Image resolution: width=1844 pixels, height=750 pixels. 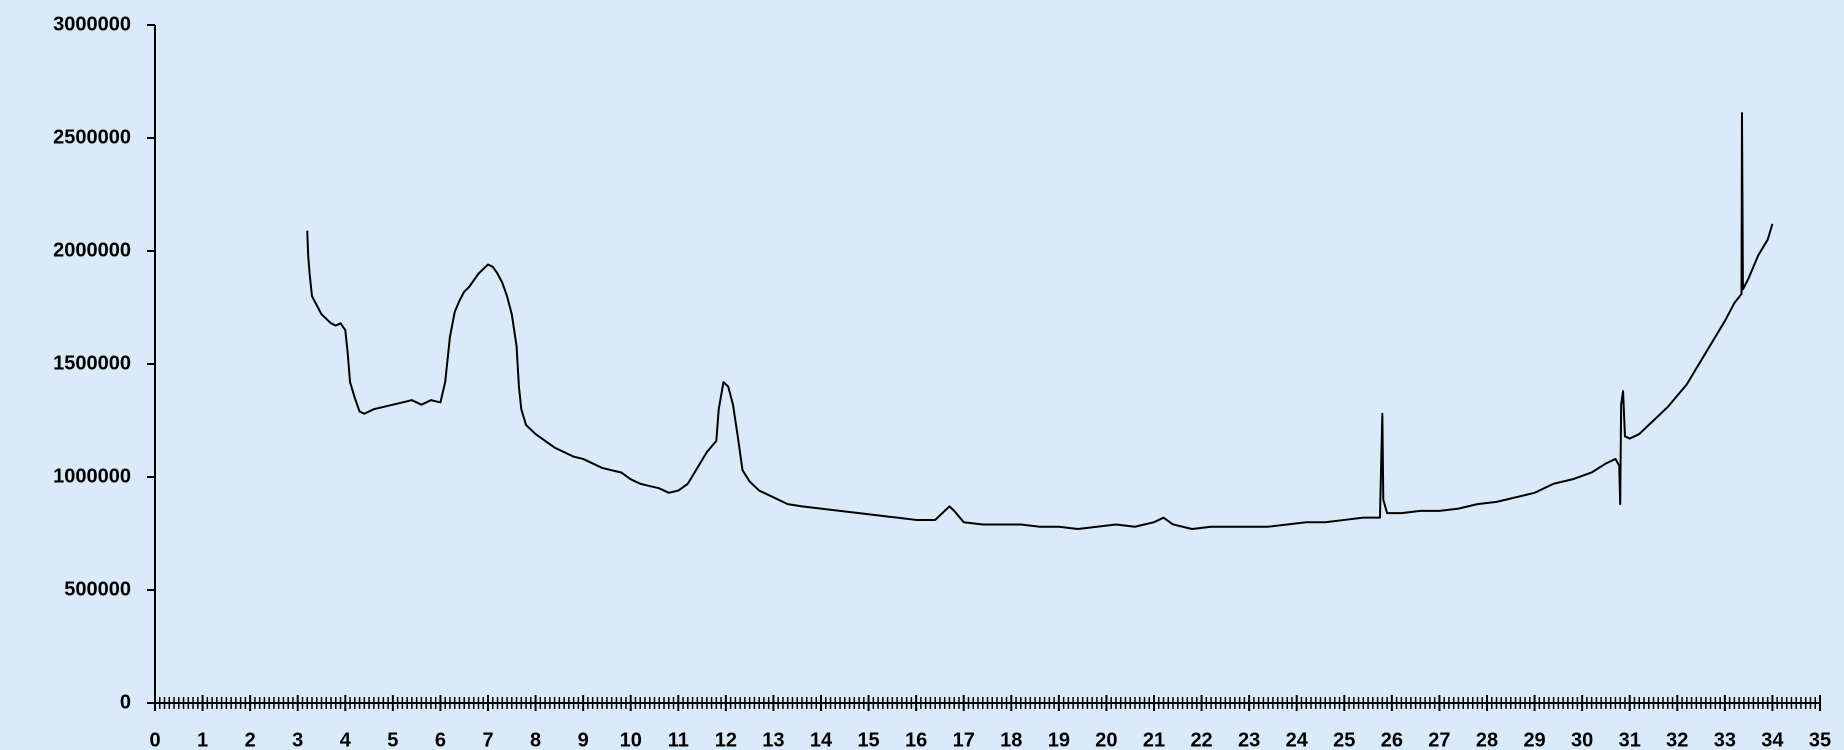 I want to click on y-tick-label: 1000000, so click(x=92, y=476).